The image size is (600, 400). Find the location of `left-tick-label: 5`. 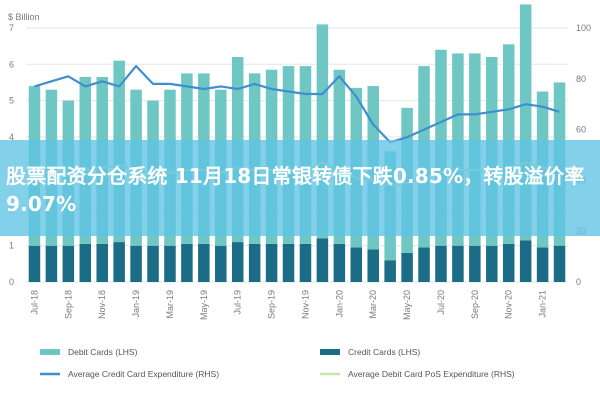

left-tick-label: 5 is located at coordinates (11, 101).